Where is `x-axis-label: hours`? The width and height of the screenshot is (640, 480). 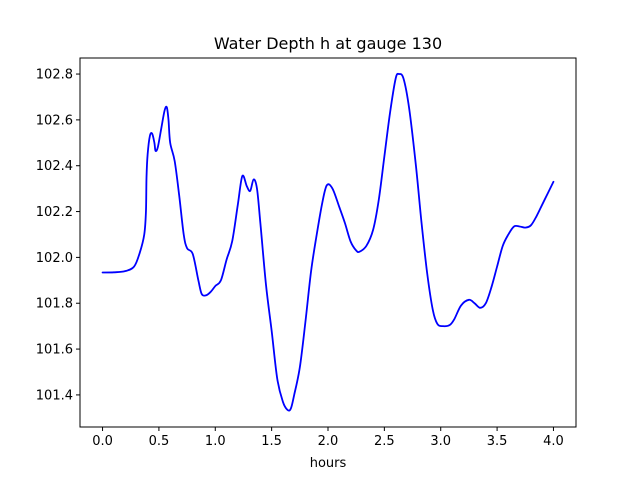 x-axis-label: hours is located at coordinates (328, 463).